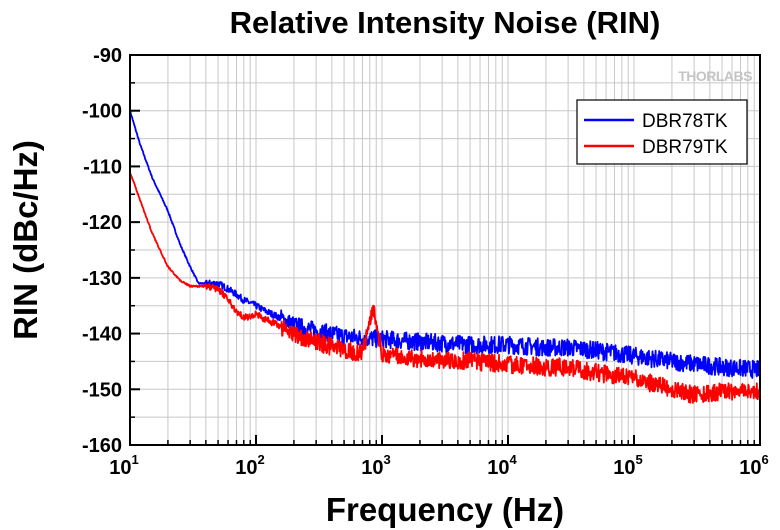 This screenshot has width=780, height=530. What do you see at coordinates (249, 465) in the screenshot?
I see `x-tick-label: 10²` at bounding box center [249, 465].